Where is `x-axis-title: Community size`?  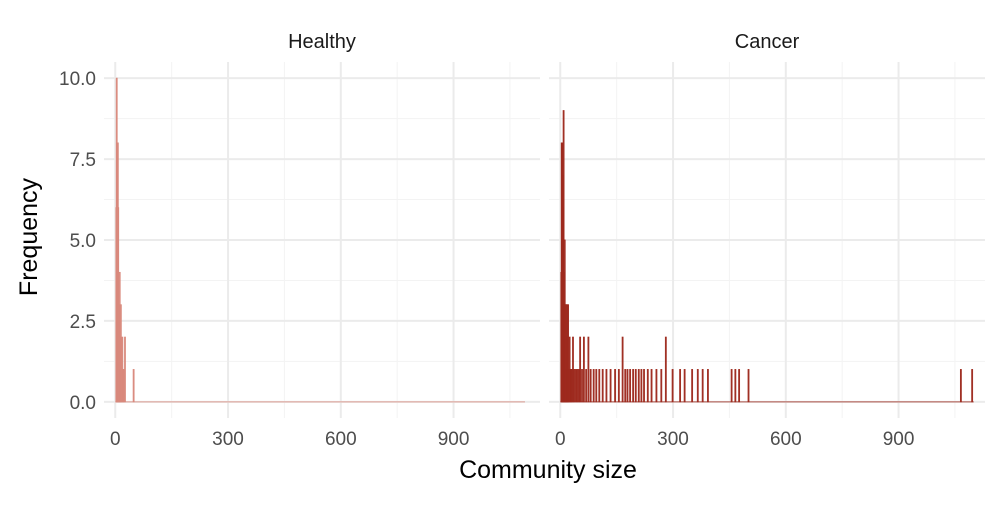 x-axis-title: Community size is located at coordinates (548, 470).